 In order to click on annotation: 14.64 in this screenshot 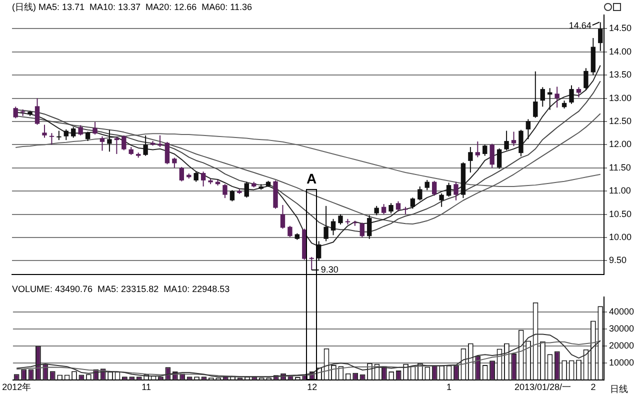, I will do `click(580, 25)`.